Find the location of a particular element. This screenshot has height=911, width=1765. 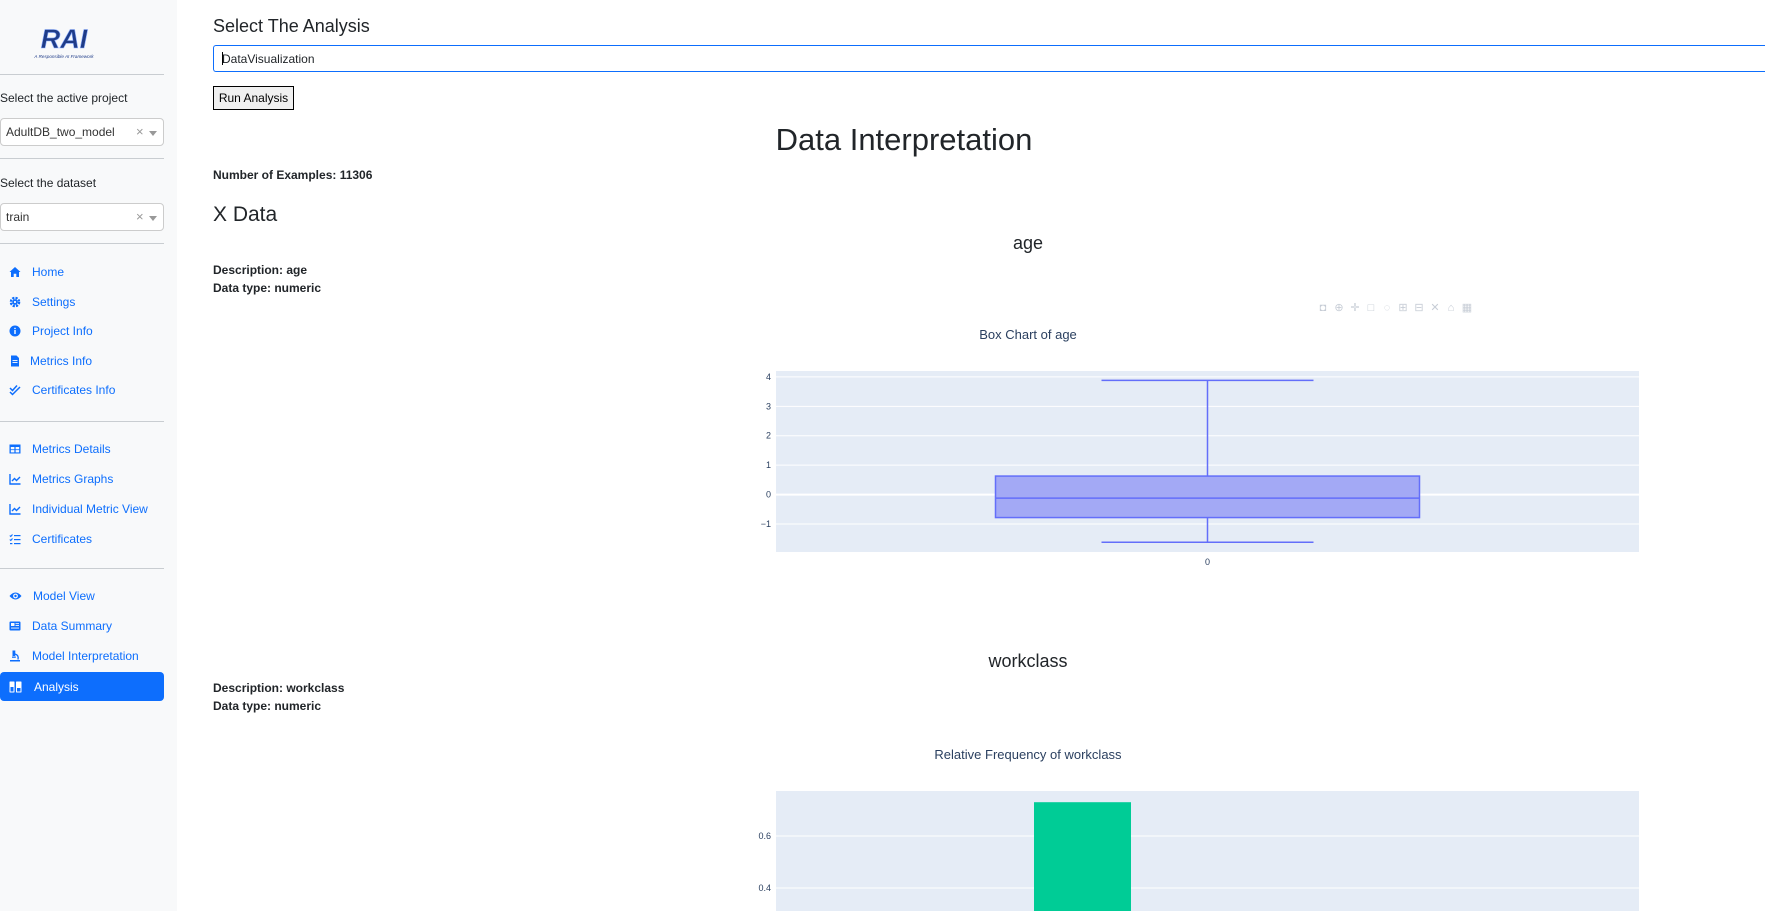

sidebar-item-settings: Settings is located at coordinates (82, 302).